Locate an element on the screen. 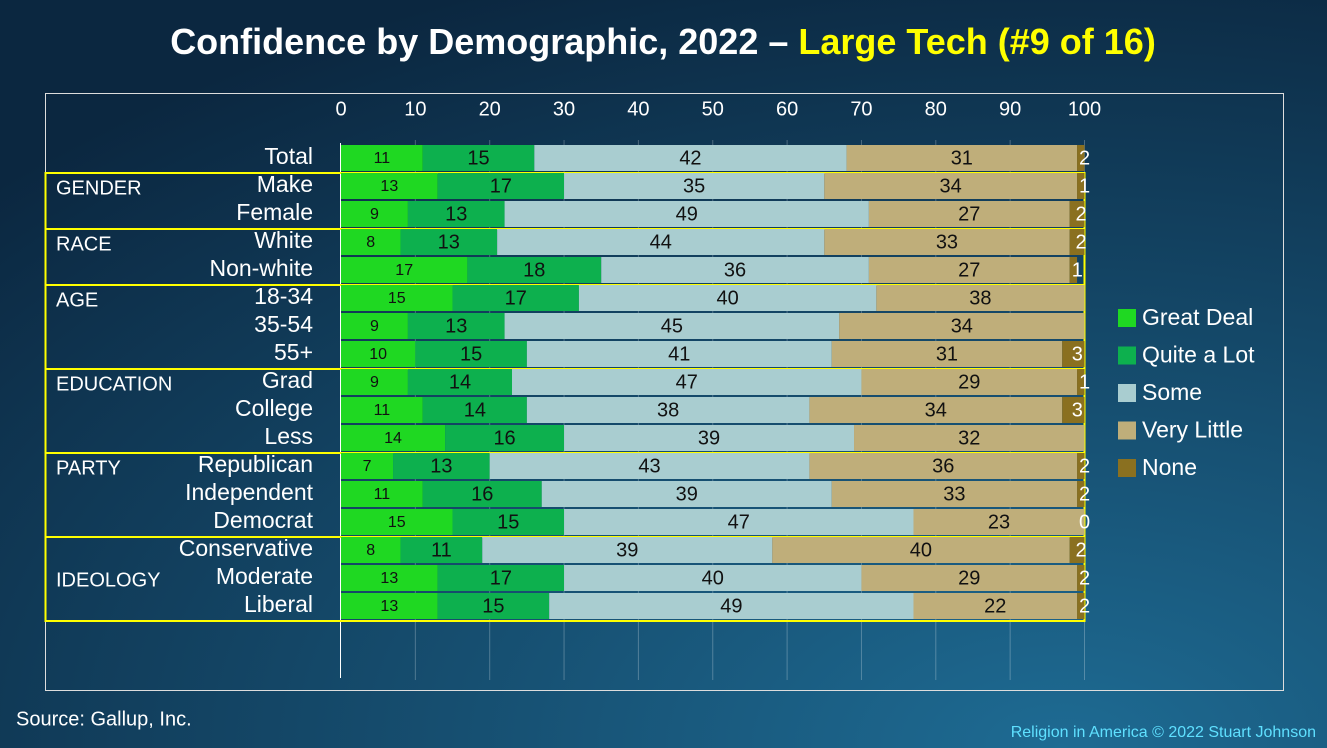  y-tick-label: College is located at coordinates (274, 408).